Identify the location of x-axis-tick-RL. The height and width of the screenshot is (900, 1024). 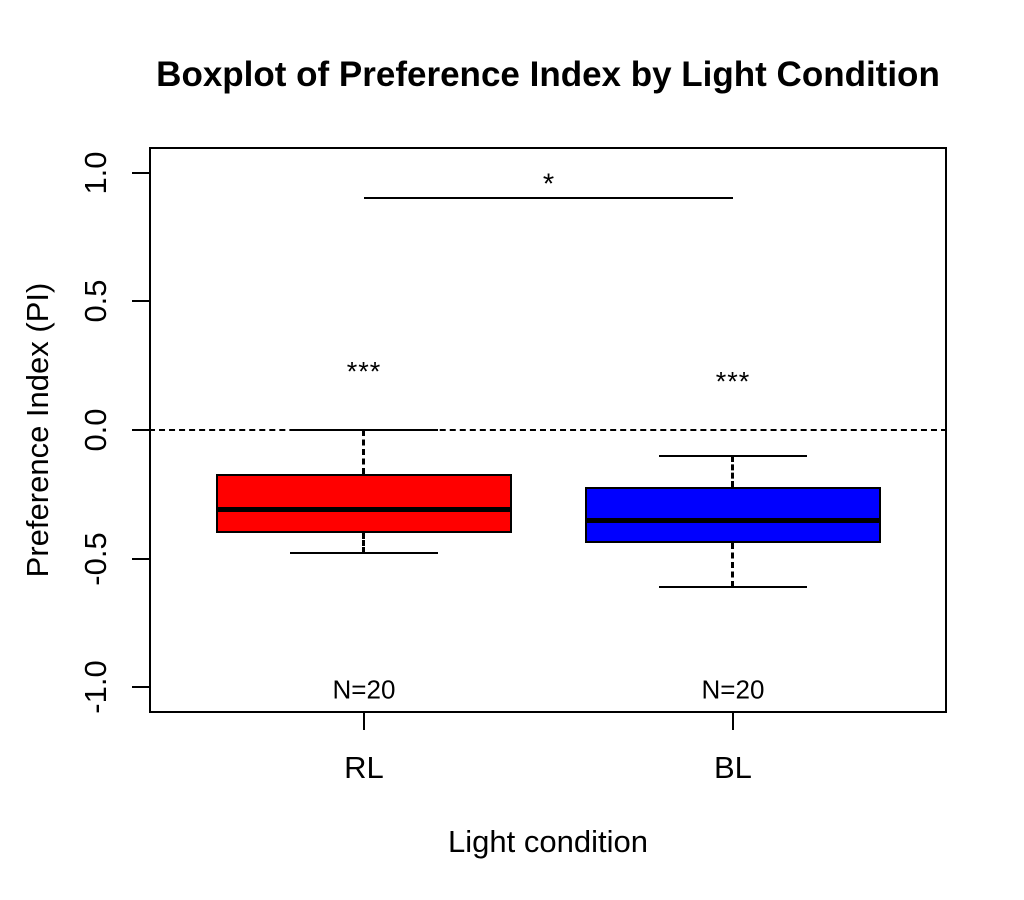
(363, 721).